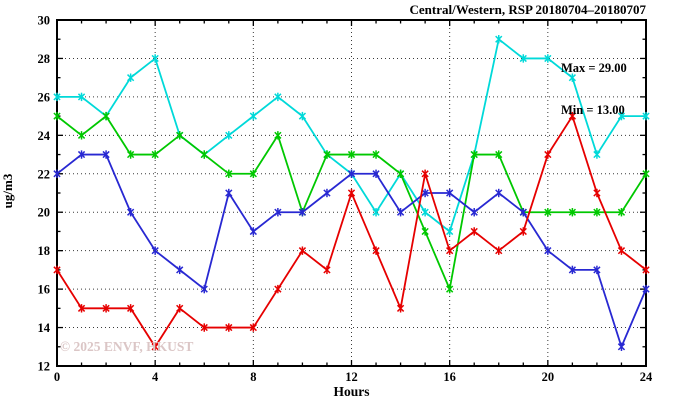  Describe the element at coordinates (594, 89) in the screenshot. I see `max-min-annotation: Max = 29.00 Min = 13.00` at that location.